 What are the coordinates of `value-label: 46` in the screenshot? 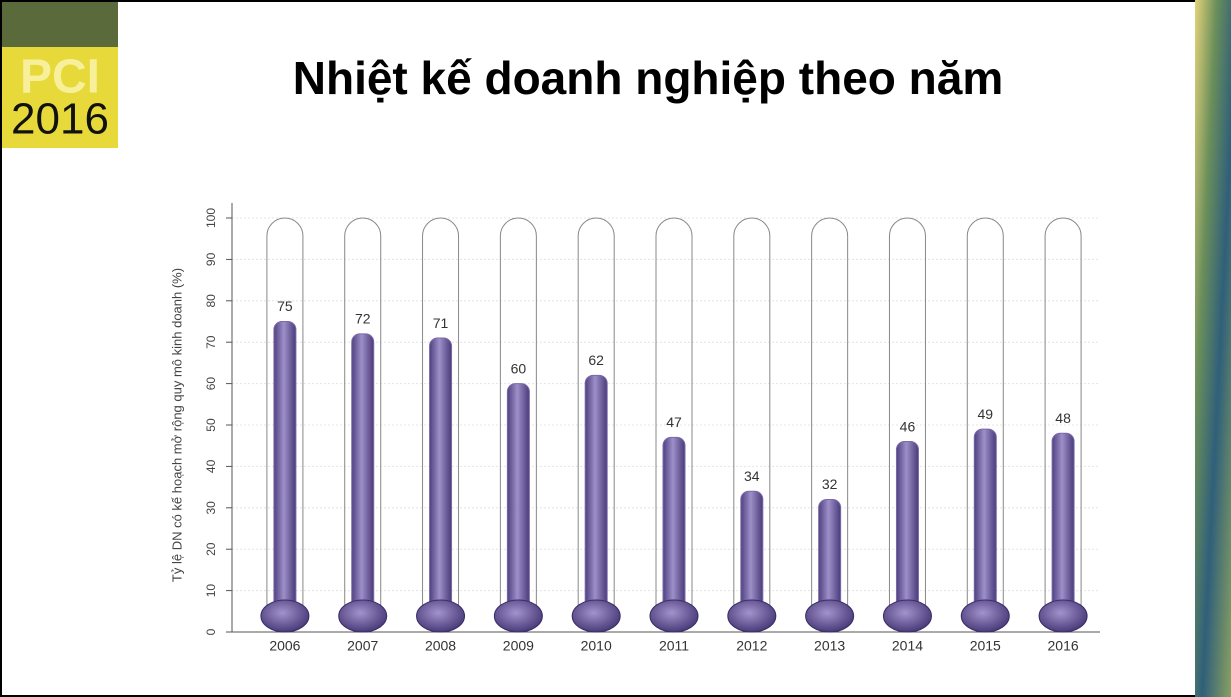 It's located at (908, 426).